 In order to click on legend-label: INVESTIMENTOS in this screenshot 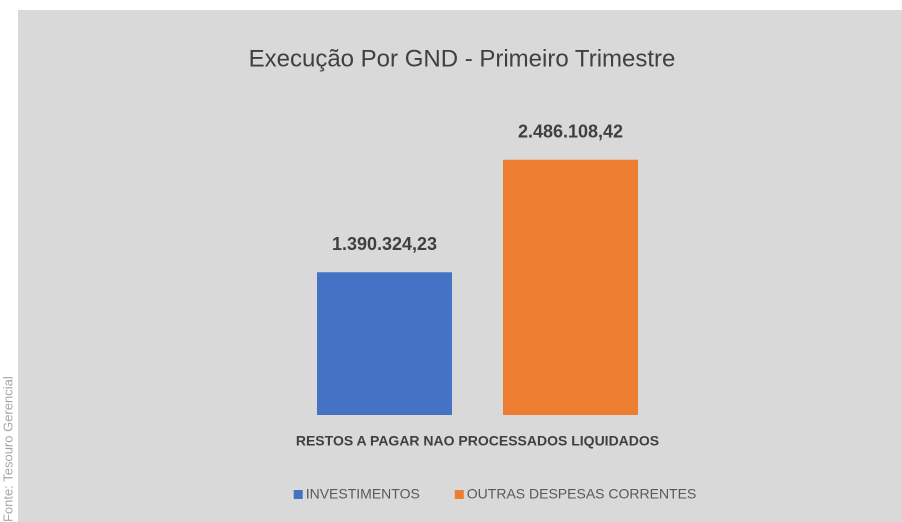, I will do `click(363, 494)`.